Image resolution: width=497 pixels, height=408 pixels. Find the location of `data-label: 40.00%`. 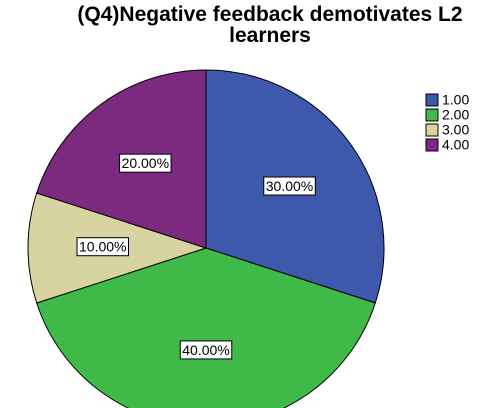

data-label: 40.00% is located at coordinates (205, 350).